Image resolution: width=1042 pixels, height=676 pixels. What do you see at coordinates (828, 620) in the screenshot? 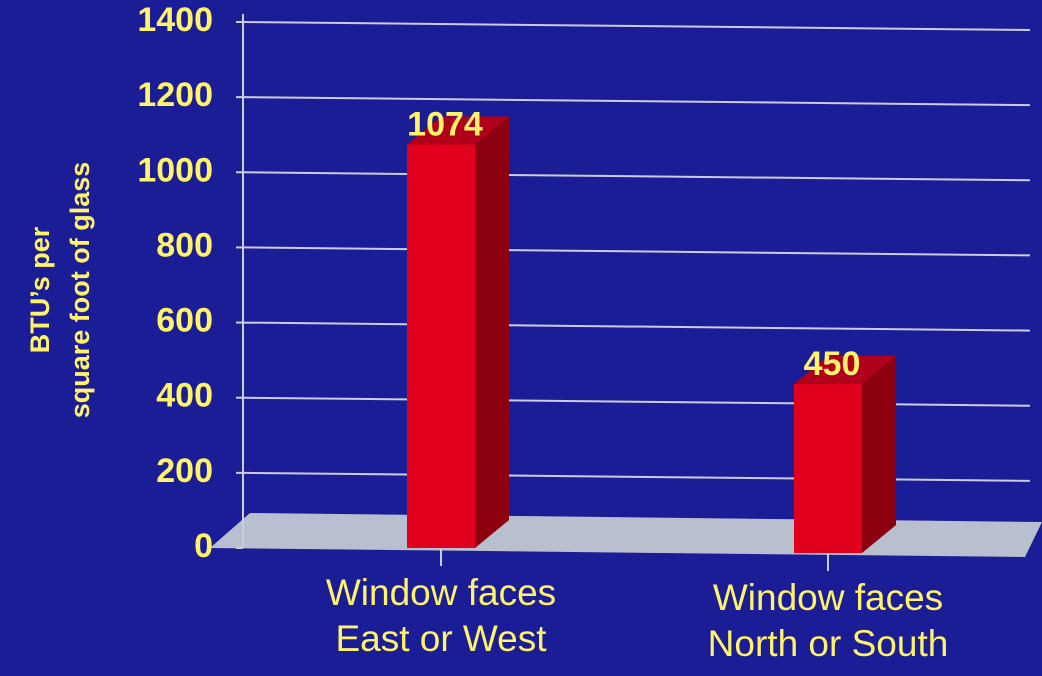
I see `x-tick-label: Window faces North or South` at bounding box center [828, 620].